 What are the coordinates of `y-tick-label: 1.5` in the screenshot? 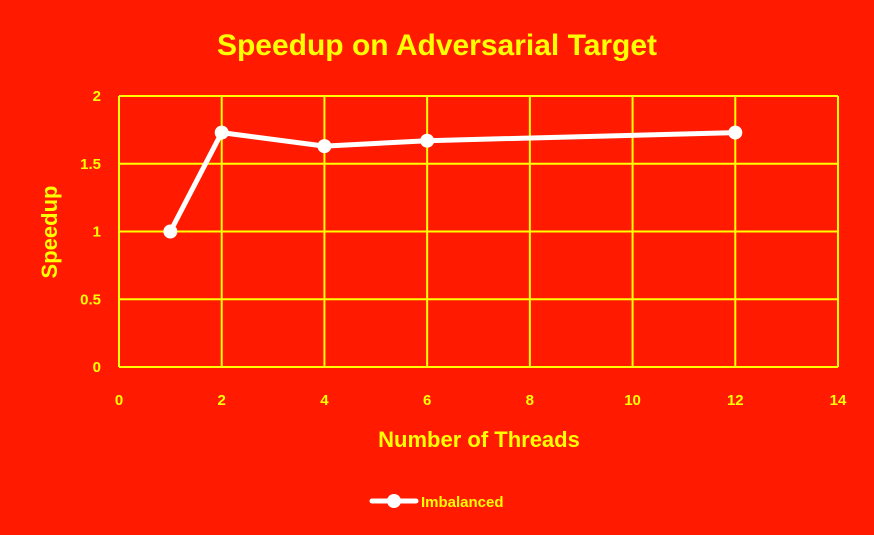 It's located at (90, 164).